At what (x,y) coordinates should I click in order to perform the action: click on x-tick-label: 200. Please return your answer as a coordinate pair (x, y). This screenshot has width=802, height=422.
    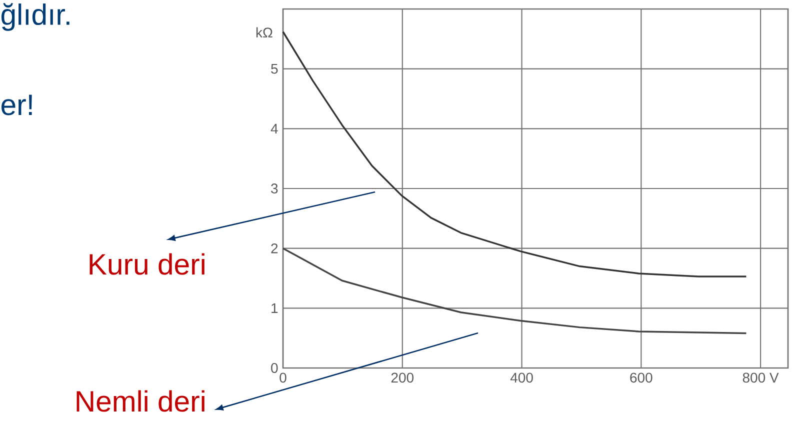
    Looking at the image, I should click on (402, 377).